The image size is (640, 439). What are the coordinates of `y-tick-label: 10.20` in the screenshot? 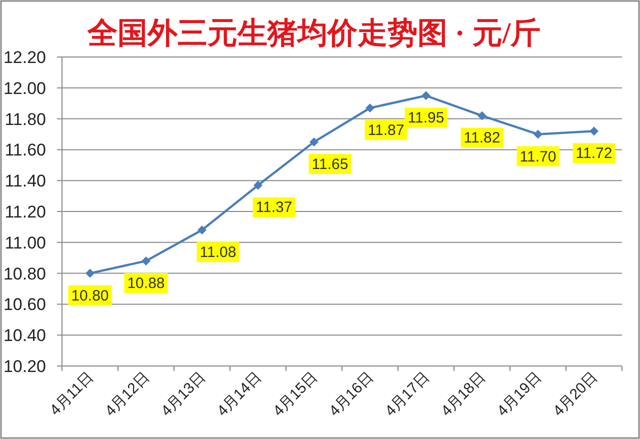 It's located at (24, 366).